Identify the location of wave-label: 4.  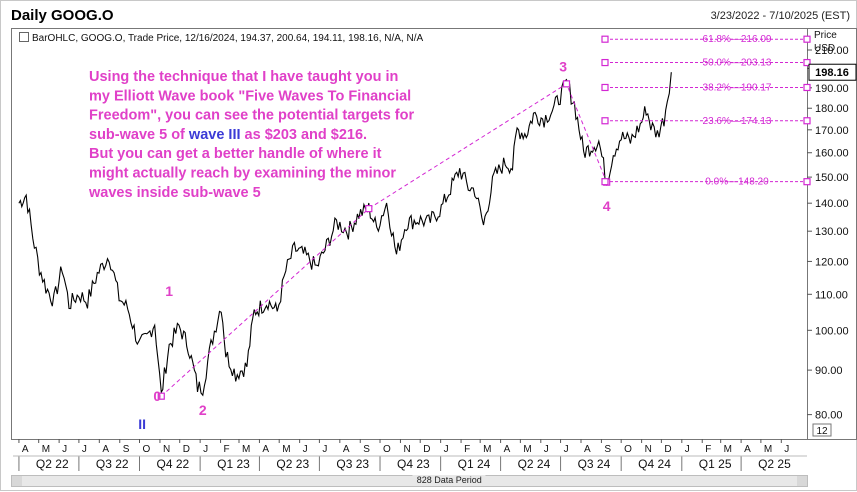
(607, 206).